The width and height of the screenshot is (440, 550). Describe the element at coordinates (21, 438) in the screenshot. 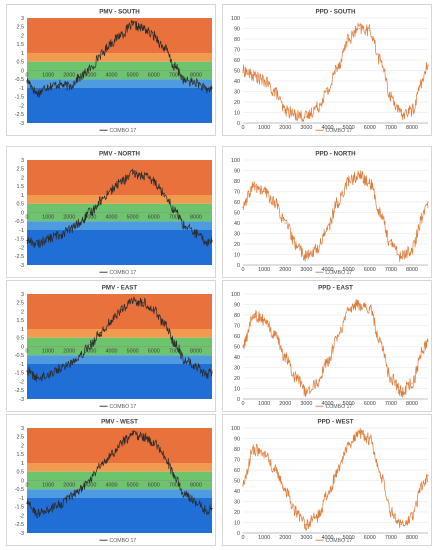

I see `y-tick-label: 2.5` at that location.